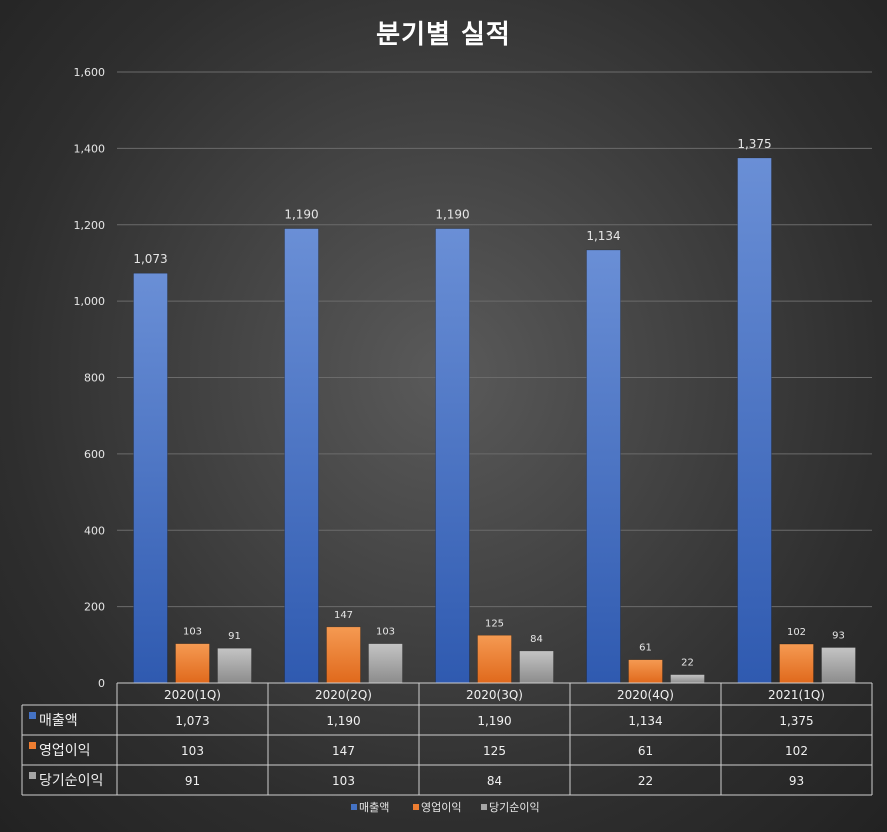 The width and height of the screenshot is (887, 832). What do you see at coordinates (603, 236) in the screenshot?
I see `data-label: 1,134` at bounding box center [603, 236].